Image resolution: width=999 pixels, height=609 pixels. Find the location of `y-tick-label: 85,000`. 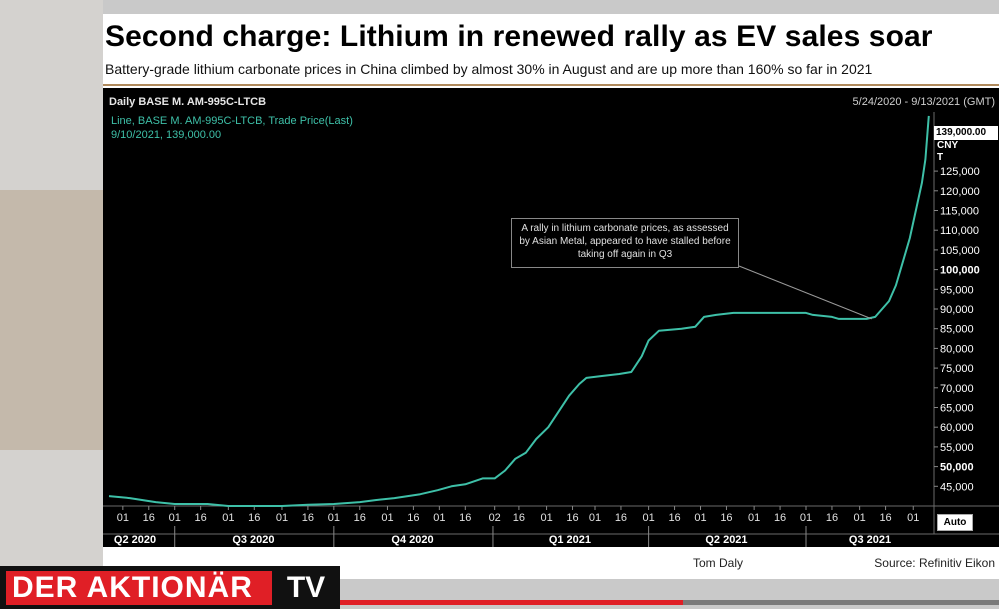

y-tick-label: 85,000 is located at coordinates (957, 330).